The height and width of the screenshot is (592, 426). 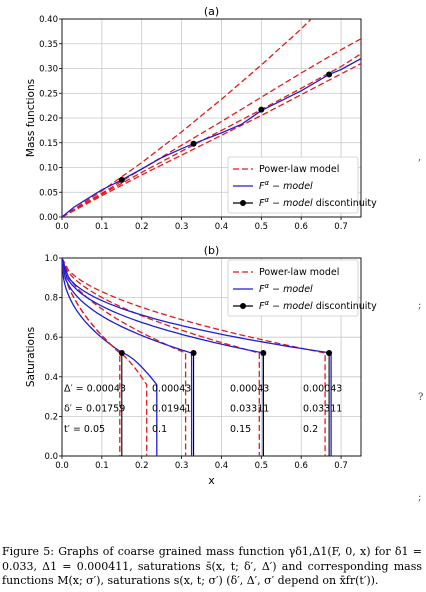 What do you see at coordinates (420, 157) in the screenshot?
I see `edge-mark-a: ,` at bounding box center [420, 157].